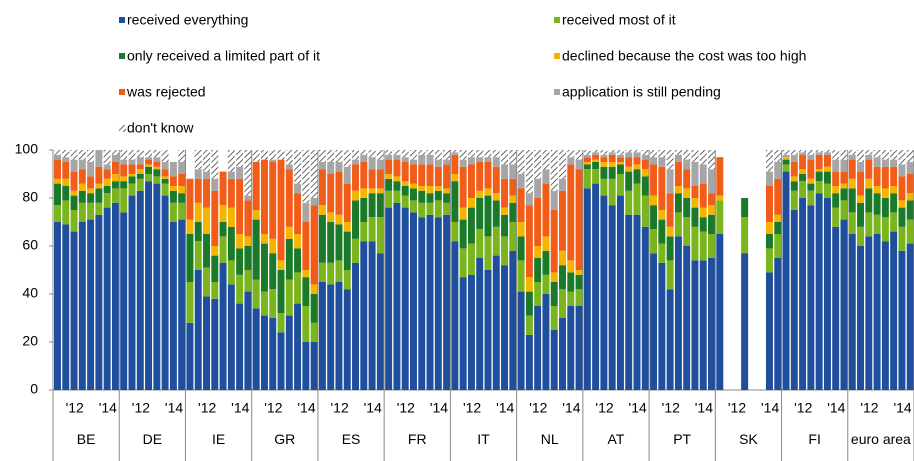 The height and width of the screenshot is (461, 914). What do you see at coordinates (748, 439) in the screenshot?
I see `group-label-box: SK` at bounding box center [748, 439].